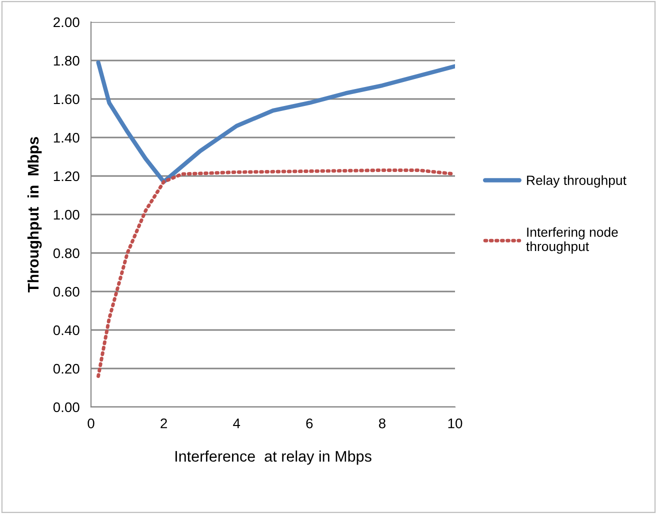 This screenshot has height=514, width=657. Describe the element at coordinates (34, 214) in the screenshot. I see `y-axis-title: Throughput in Mbps` at that location.